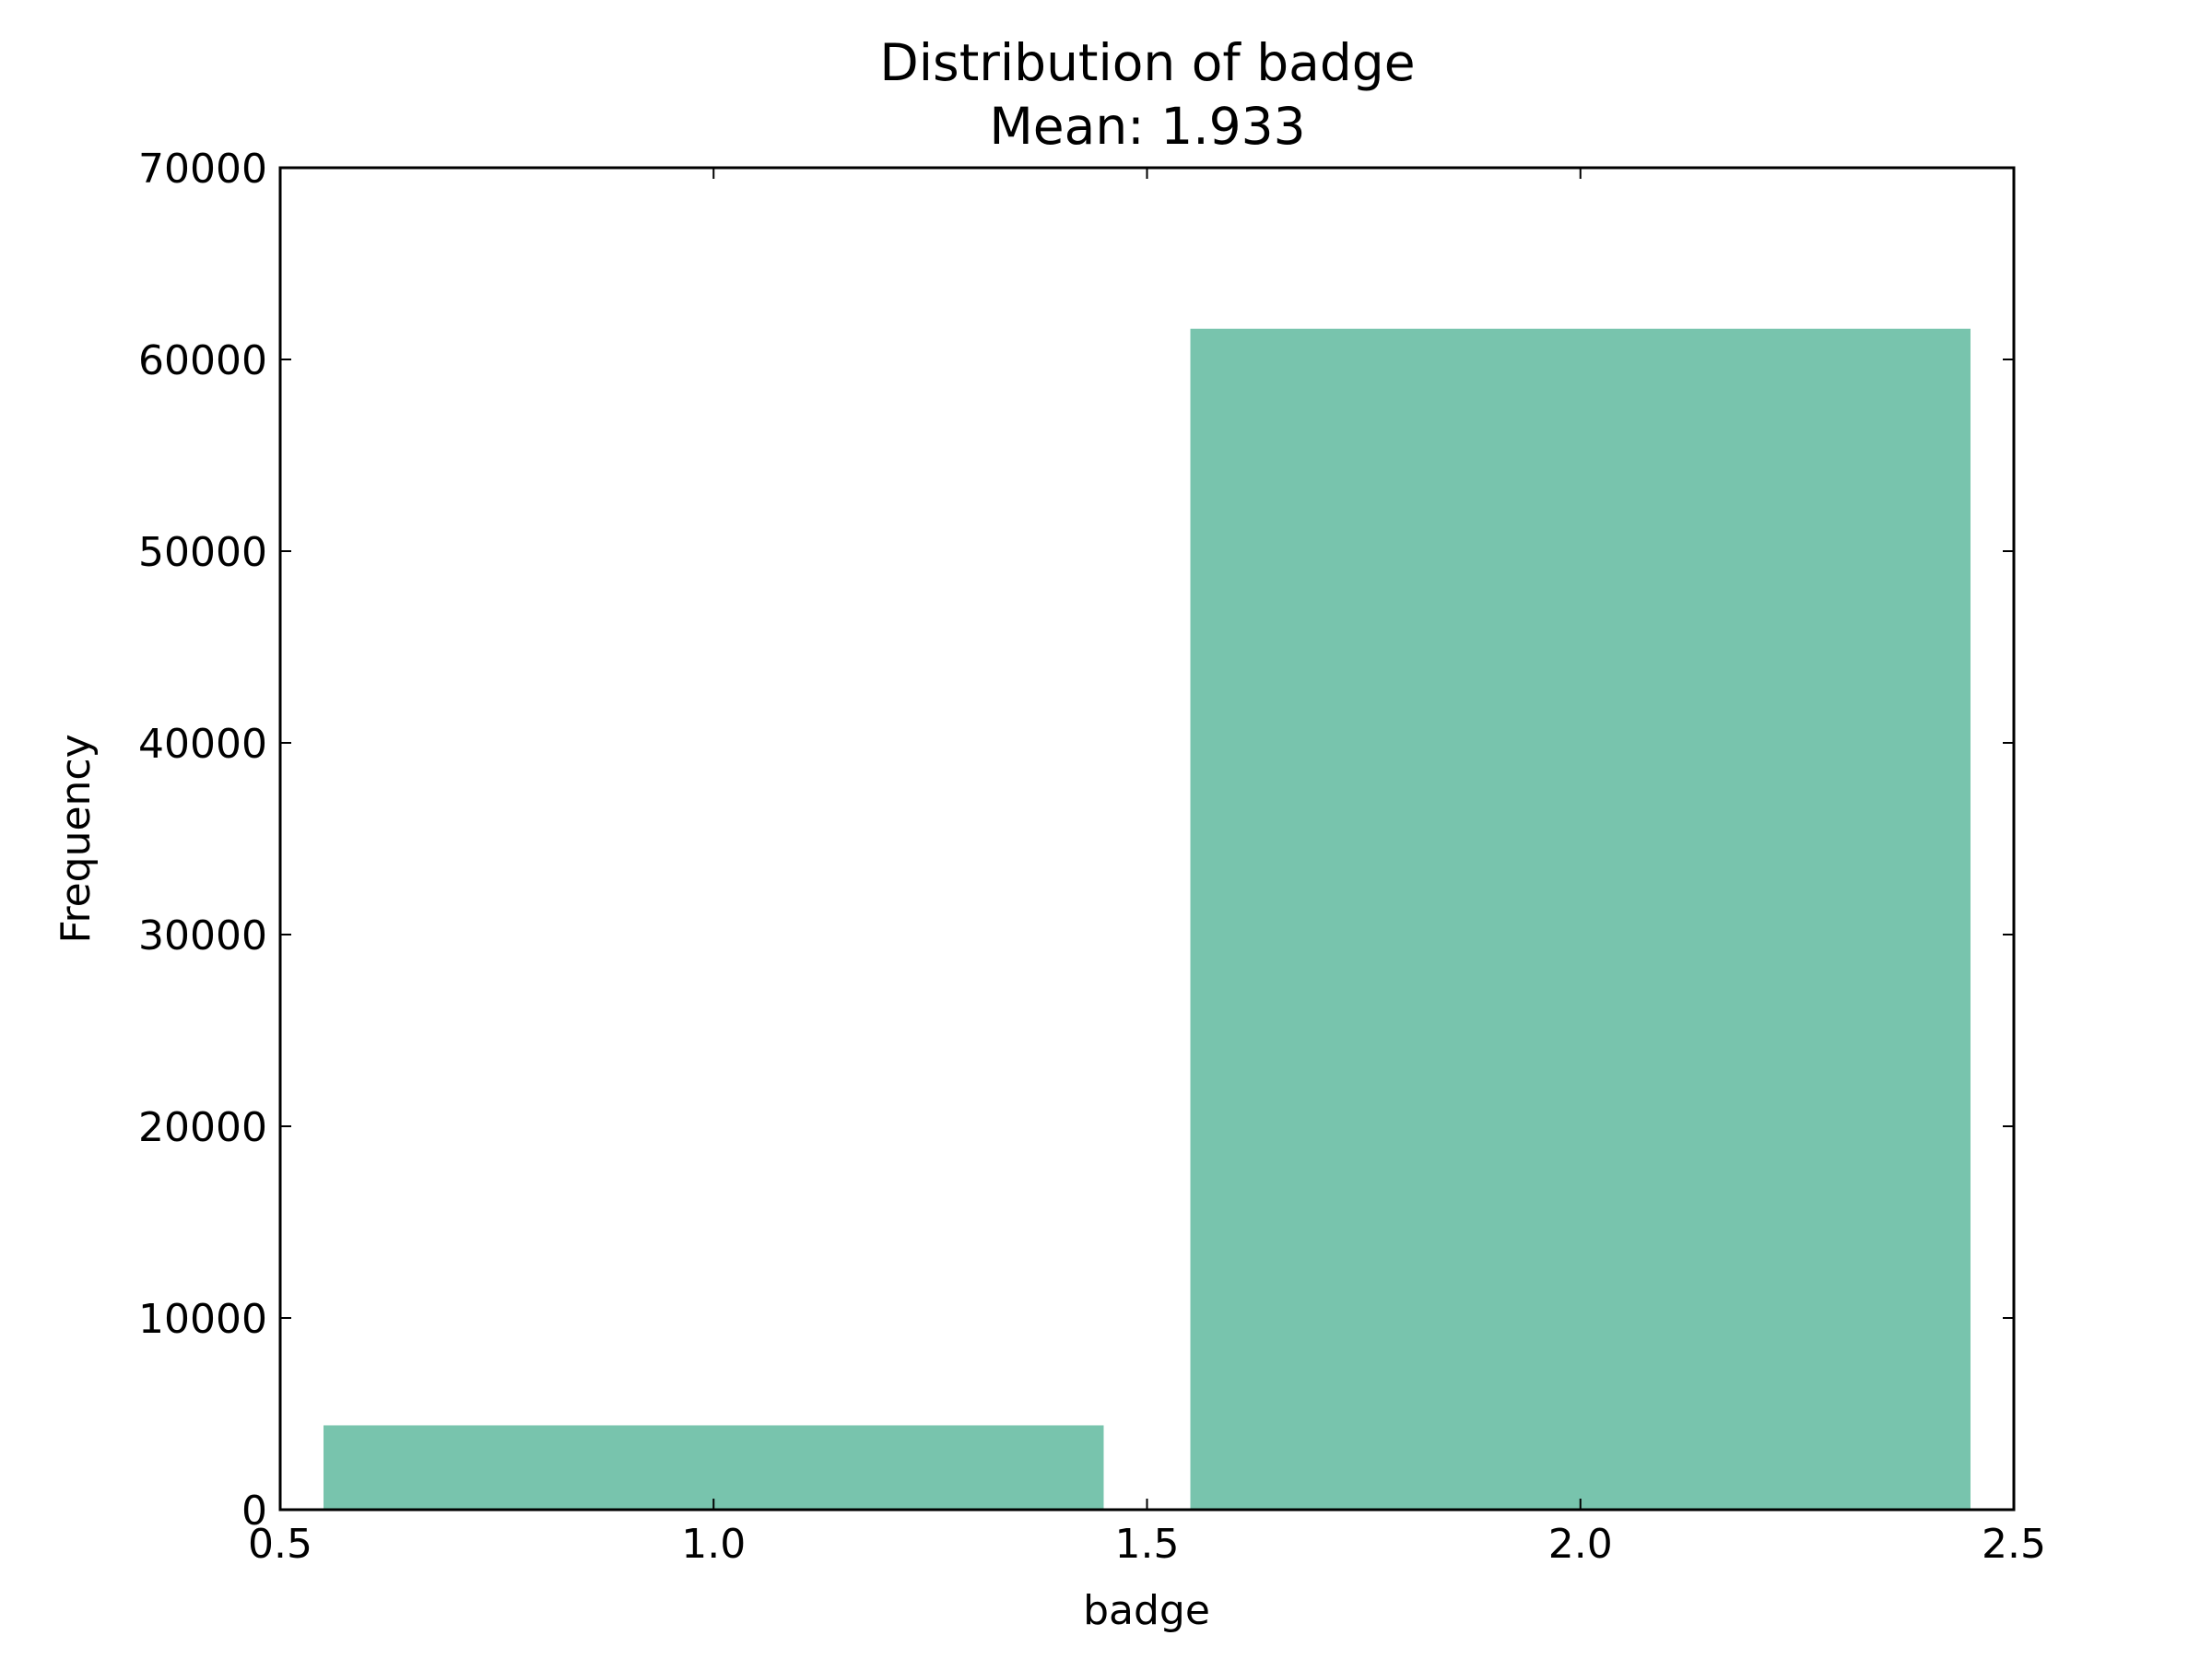 This screenshot has width=2212, height=1659. Describe the element at coordinates (76, 838) in the screenshot. I see `y-axis-label: Frequency` at that location.